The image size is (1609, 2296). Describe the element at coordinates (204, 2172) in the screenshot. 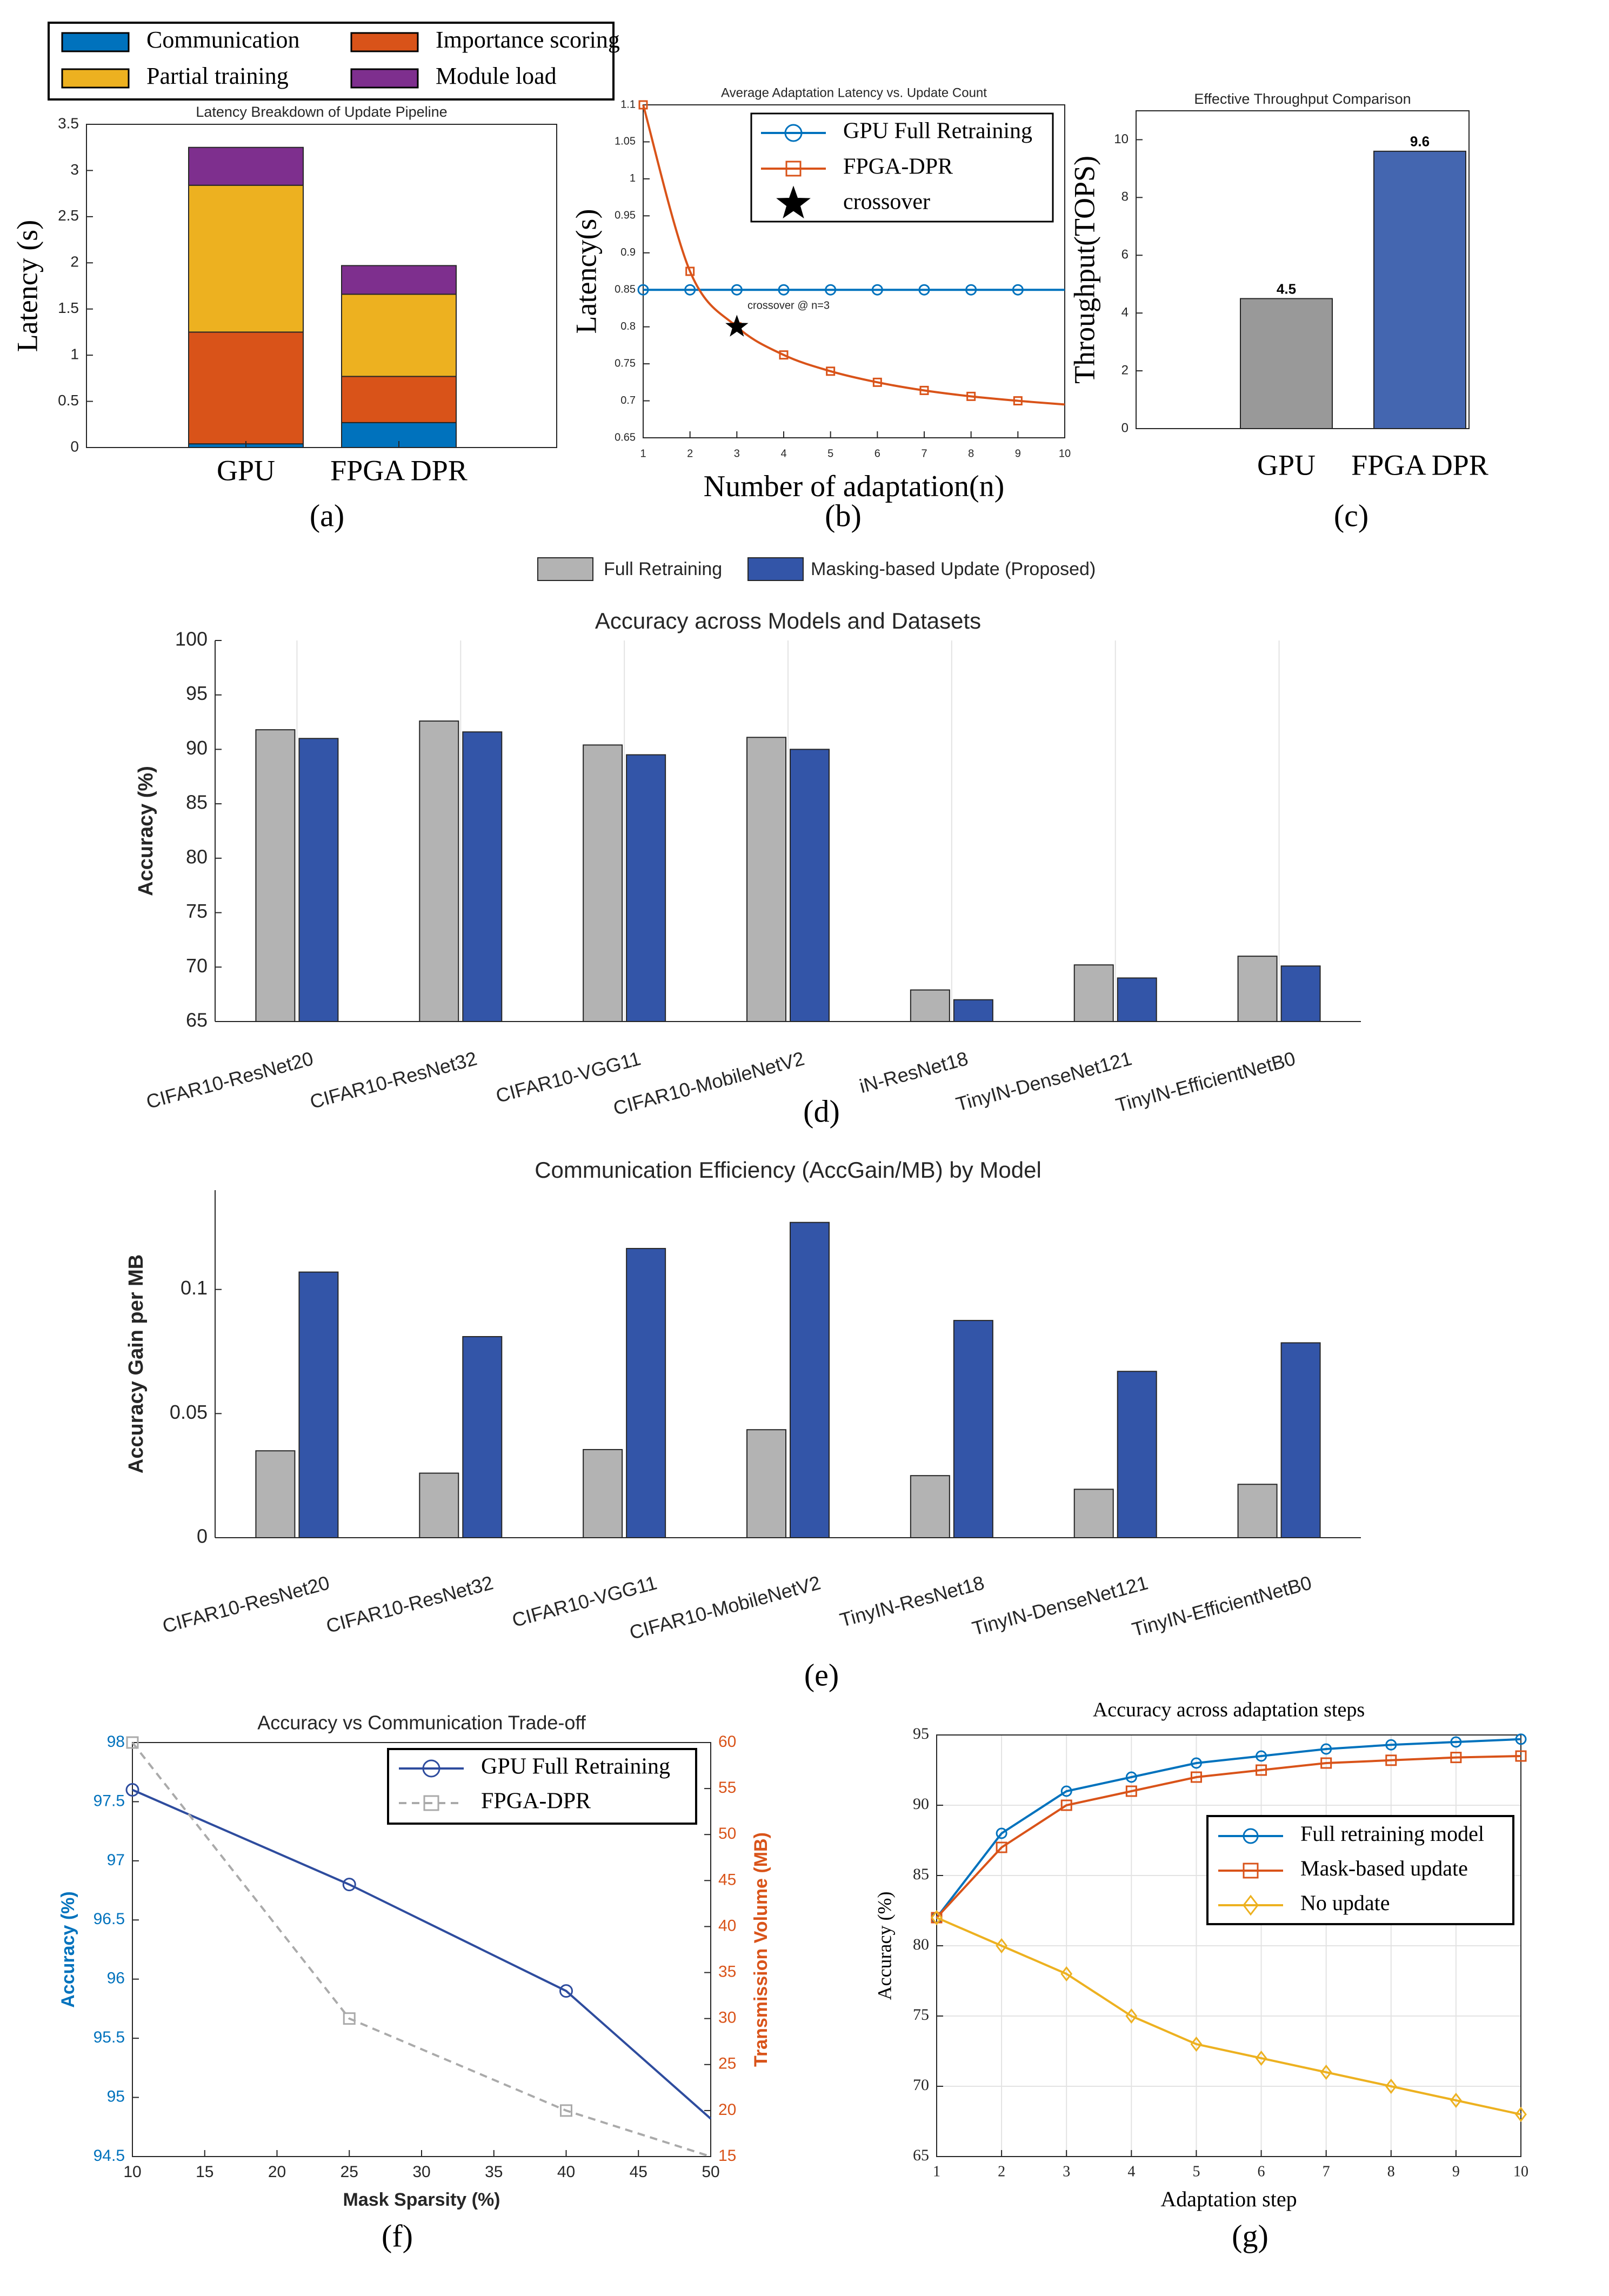

I see `x-tick-label: 15` at that location.